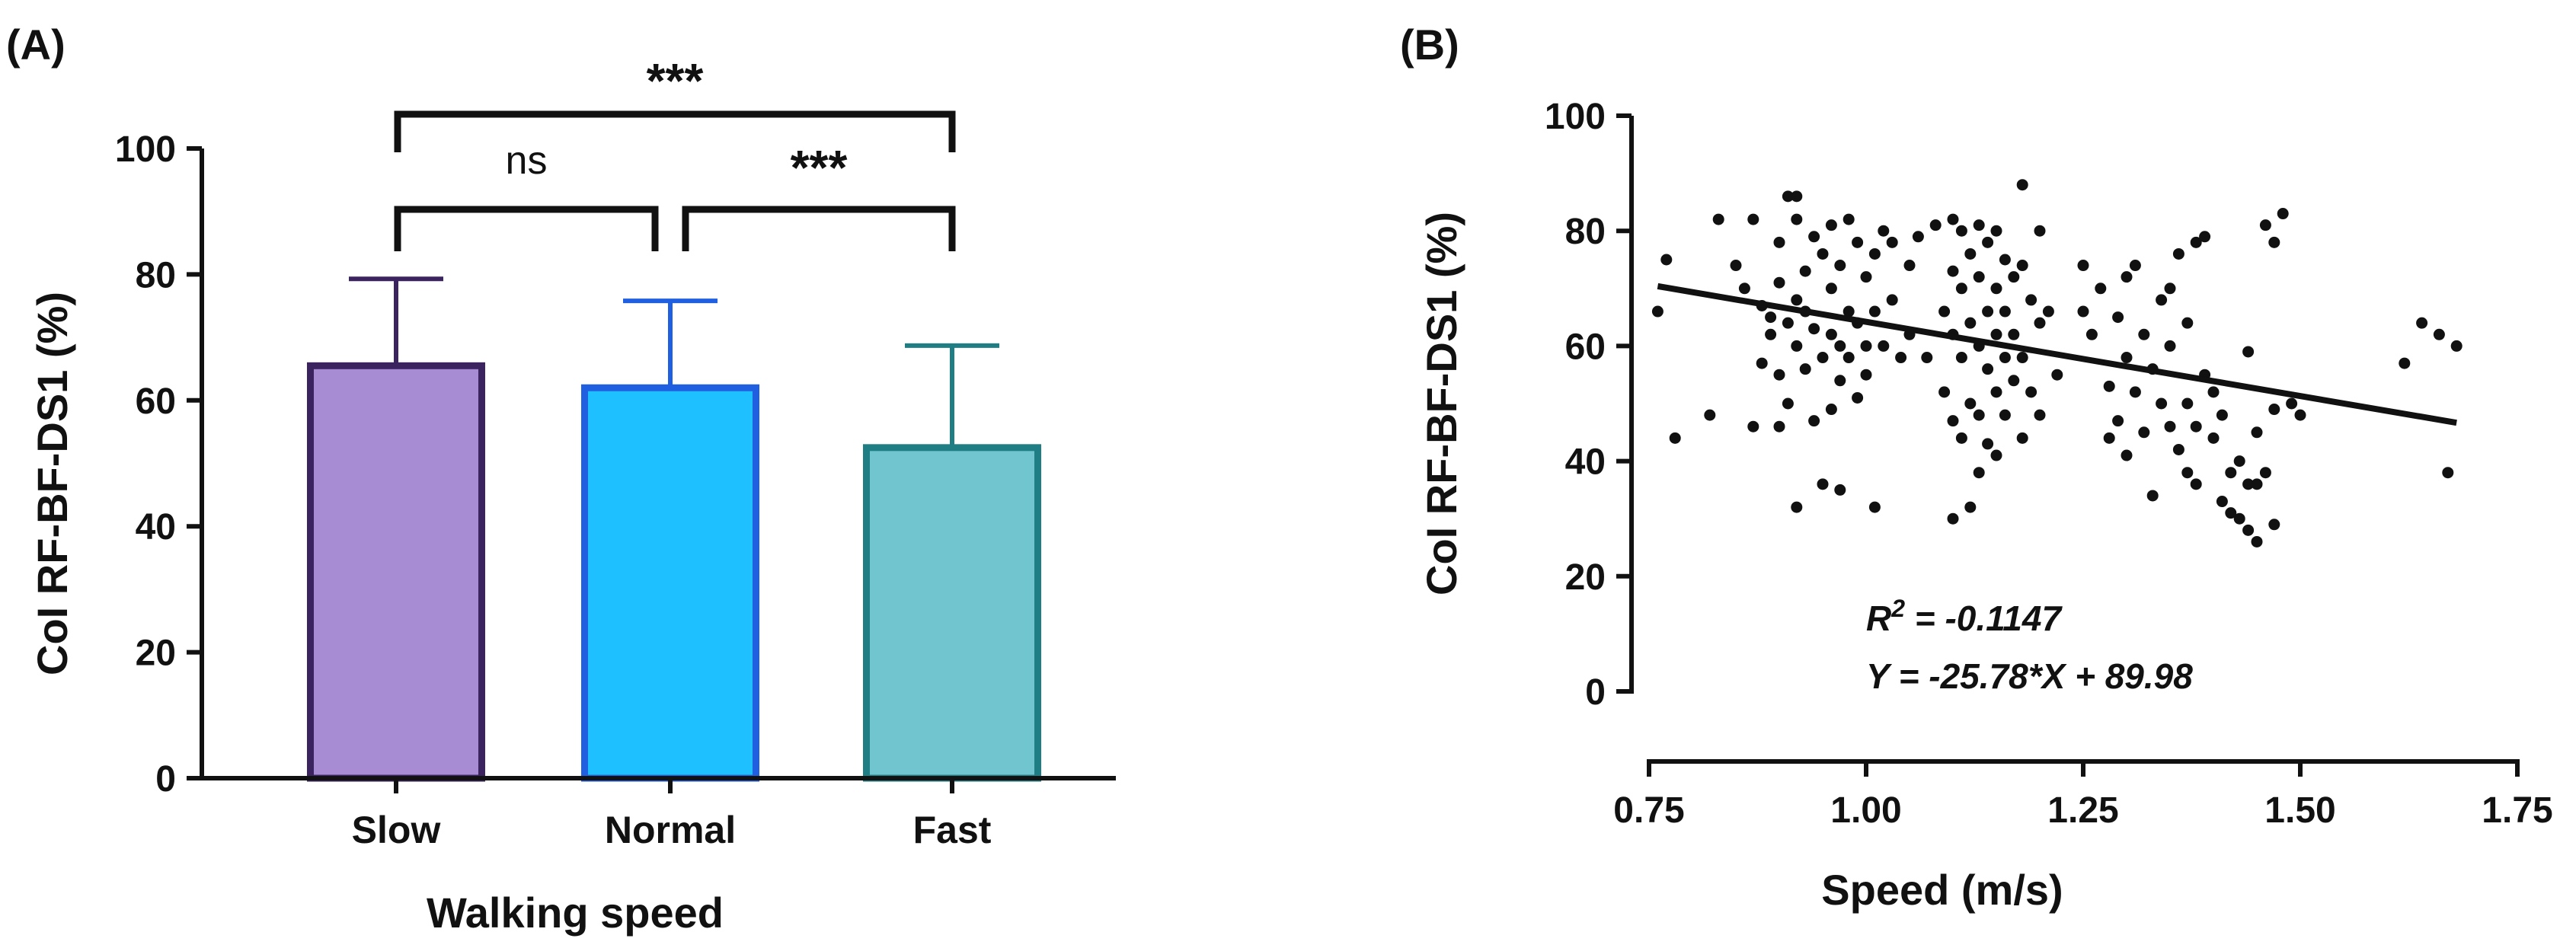 This screenshot has width=2576, height=948. What do you see at coordinates (1441, 403) in the screenshot?
I see `panel-b-y-axis-title: CoI RF-BF-DS1 (%)` at bounding box center [1441, 403].